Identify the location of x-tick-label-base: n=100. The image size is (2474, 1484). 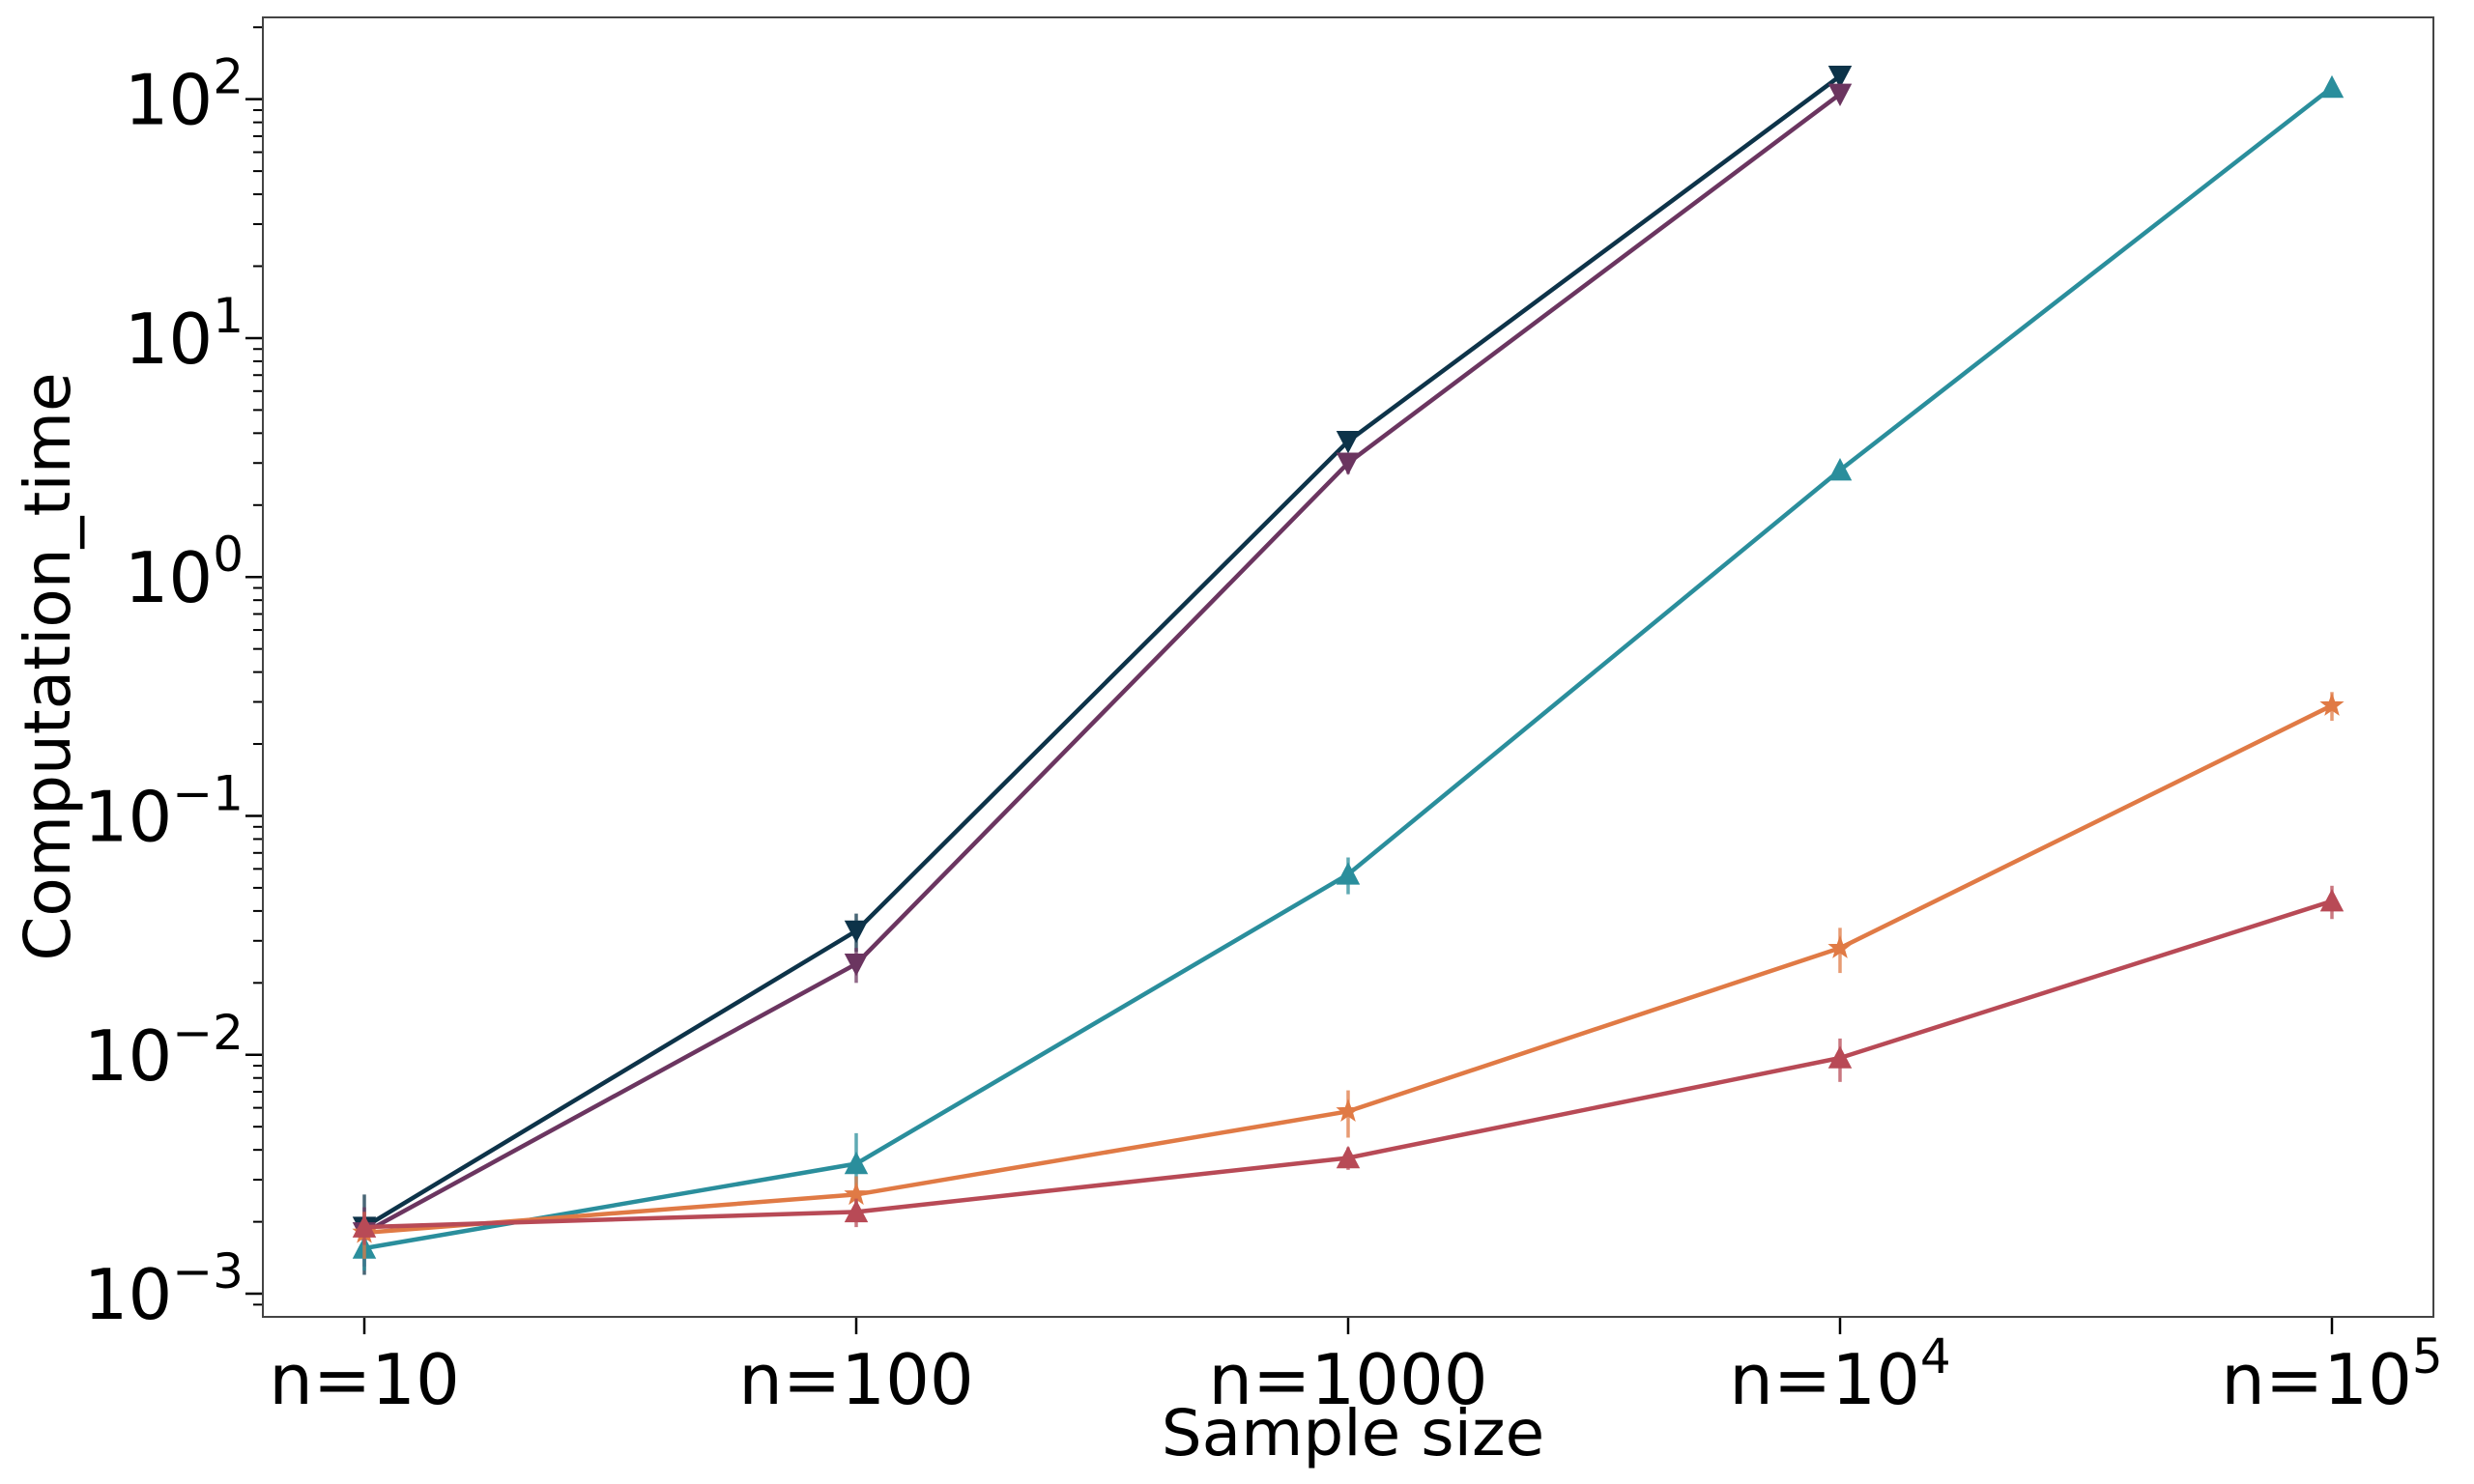
(856, 1380).